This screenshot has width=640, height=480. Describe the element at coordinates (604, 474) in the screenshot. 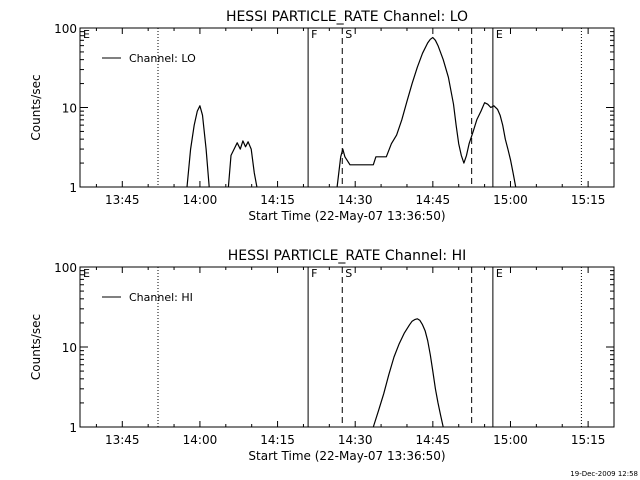

I see `footer-timestamp: 19-Dec-2009 12:58` at that location.